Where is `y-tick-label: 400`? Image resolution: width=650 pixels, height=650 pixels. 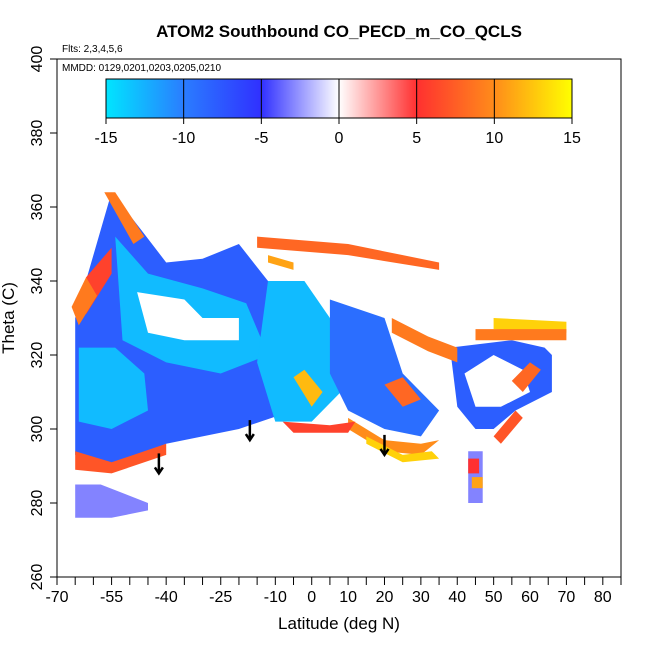 y-tick-label: 400 is located at coordinates (37, 59).